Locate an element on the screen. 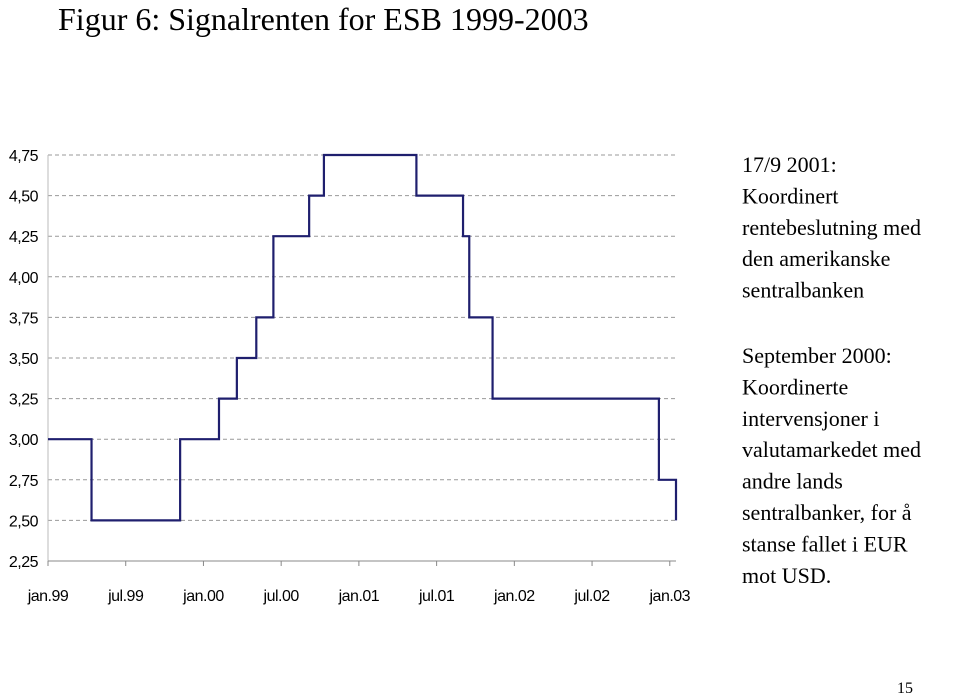  annotation-line: valutamarkedet med is located at coordinates (831, 449).